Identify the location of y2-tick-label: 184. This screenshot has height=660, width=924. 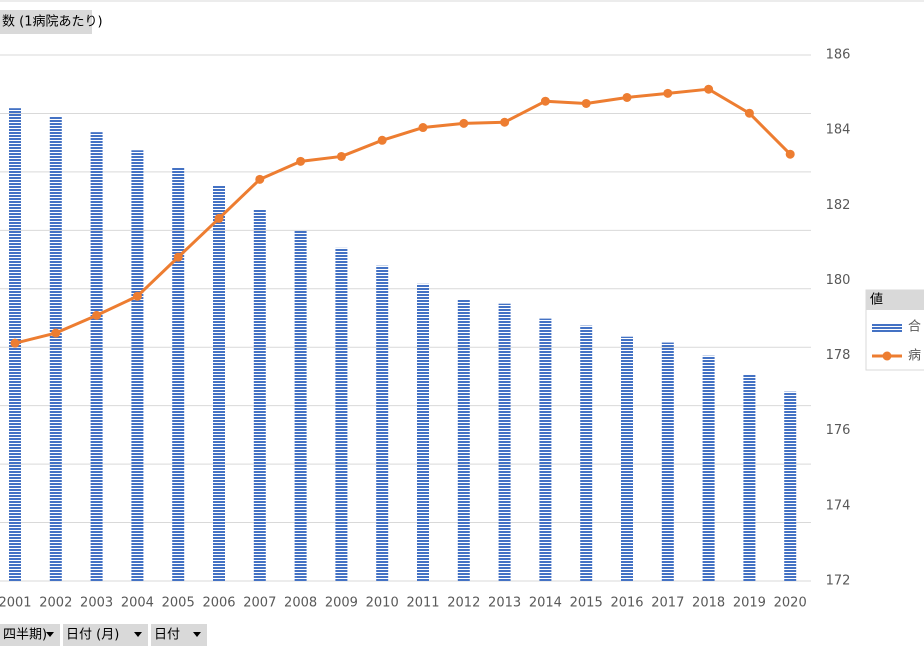
(838, 130).